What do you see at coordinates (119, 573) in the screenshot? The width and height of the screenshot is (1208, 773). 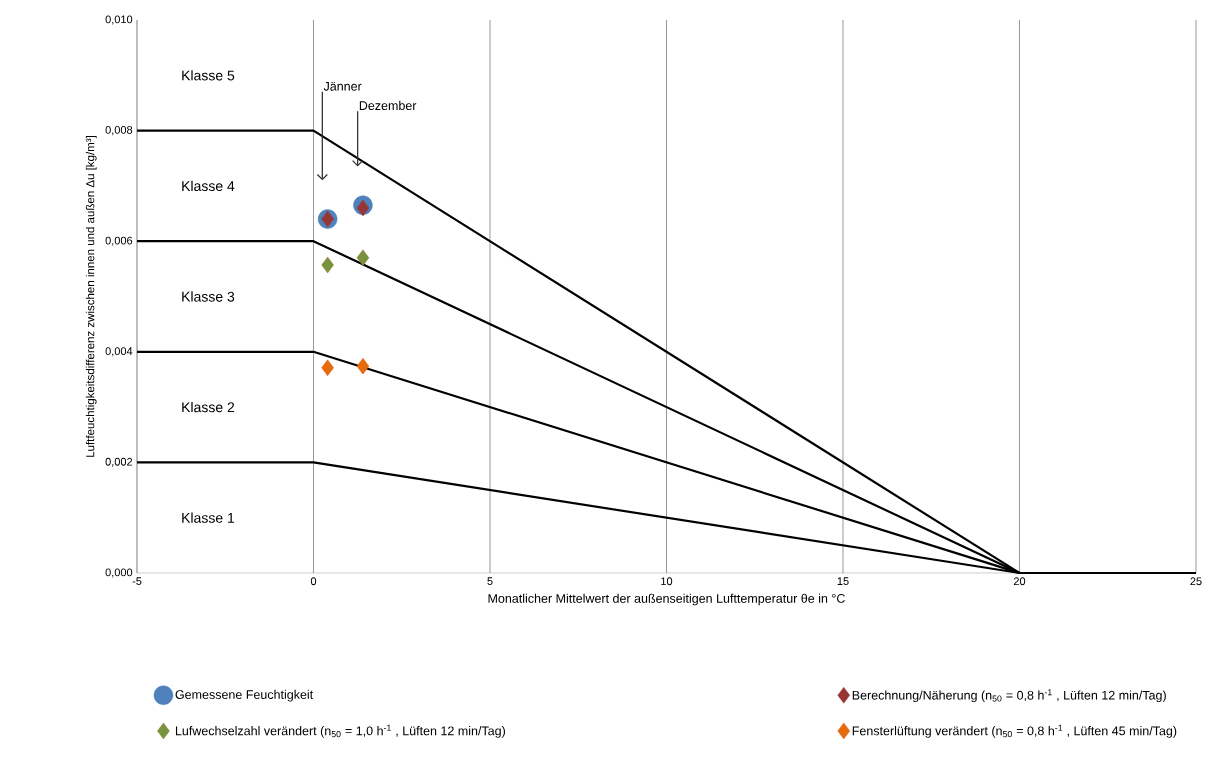 I see `y-tick-label: 0,000` at bounding box center [119, 573].